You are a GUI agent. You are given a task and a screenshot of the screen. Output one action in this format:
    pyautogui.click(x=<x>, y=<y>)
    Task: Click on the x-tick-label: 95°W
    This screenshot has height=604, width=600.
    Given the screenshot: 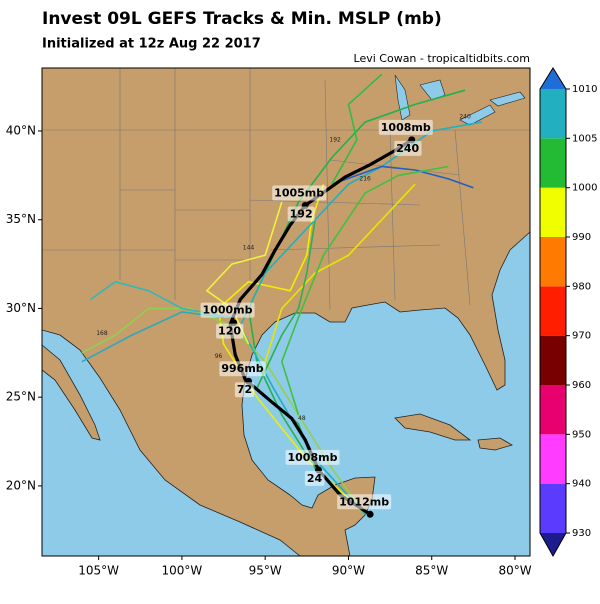 What is the action you would take?
    pyautogui.click(x=265, y=571)
    